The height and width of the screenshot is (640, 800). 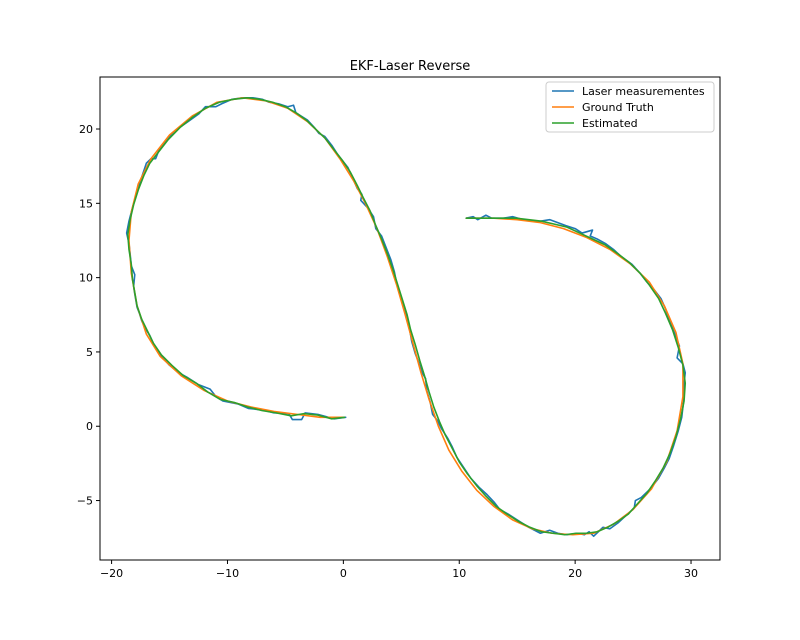 What do you see at coordinates (343, 573) in the screenshot?
I see `x-tick-label: 0` at bounding box center [343, 573].